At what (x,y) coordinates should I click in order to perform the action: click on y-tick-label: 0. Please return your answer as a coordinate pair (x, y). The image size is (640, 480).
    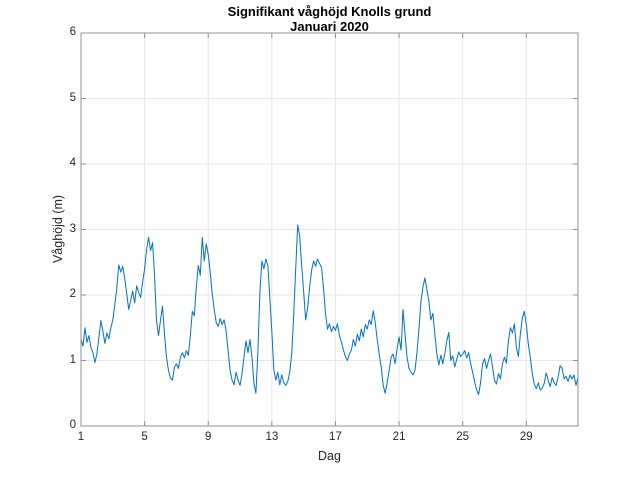
    Looking at the image, I should click on (72, 425).